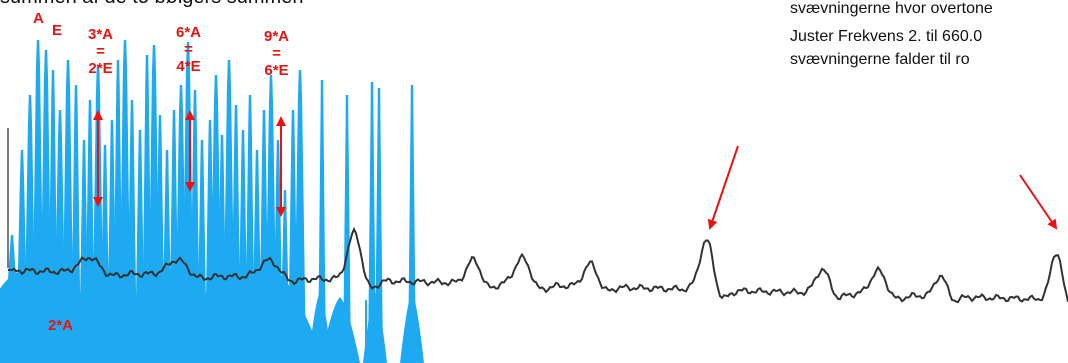  What do you see at coordinates (891, 8) in the screenshot?
I see `note-line-1: svævningerne hvor overtone` at bounding box center [891, 8].